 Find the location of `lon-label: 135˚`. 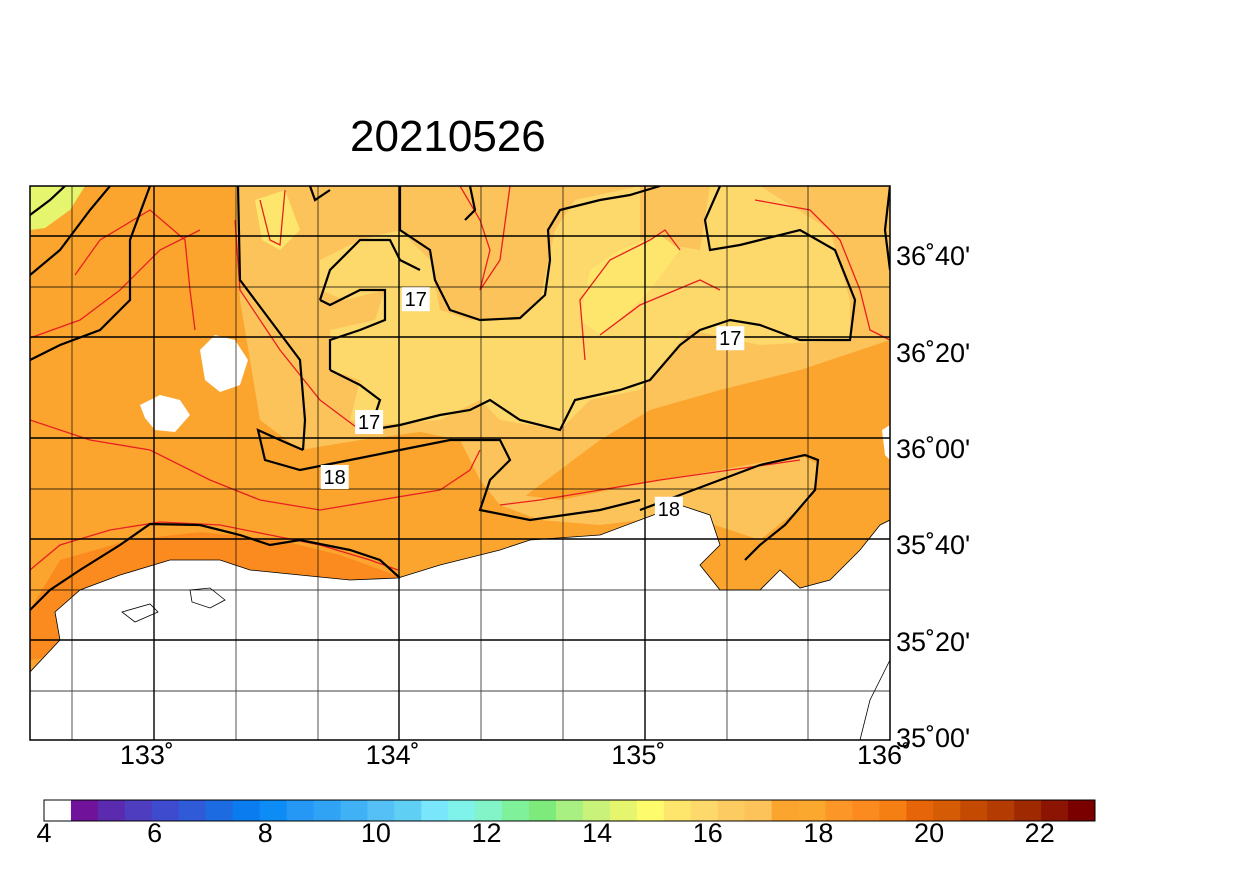

lon-label: 135˚ is located at coordinates (638, 755).